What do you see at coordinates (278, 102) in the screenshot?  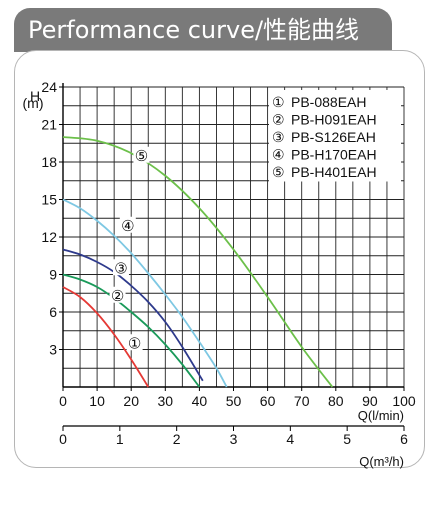 I see `legend-marker-1: ①` at bounding box center [278, 102].